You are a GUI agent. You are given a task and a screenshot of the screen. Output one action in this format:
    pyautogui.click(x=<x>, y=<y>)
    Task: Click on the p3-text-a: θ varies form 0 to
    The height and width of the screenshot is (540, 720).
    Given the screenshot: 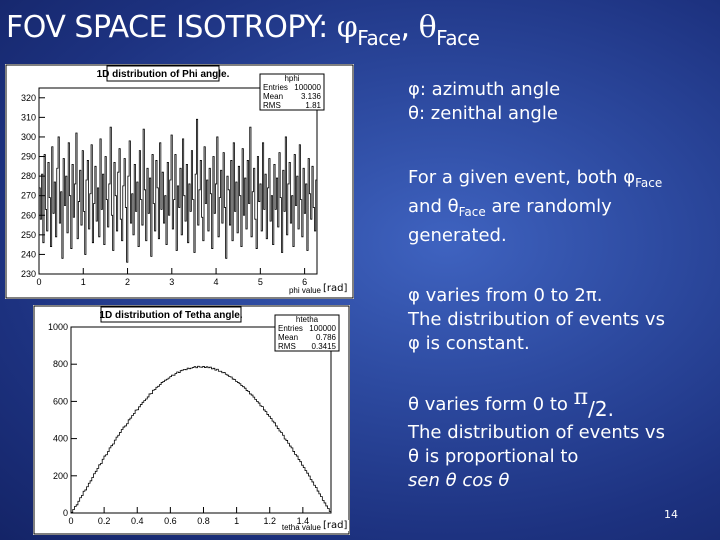 What is the action you would take?
    pyautogui.click(x=491, y=404)
    